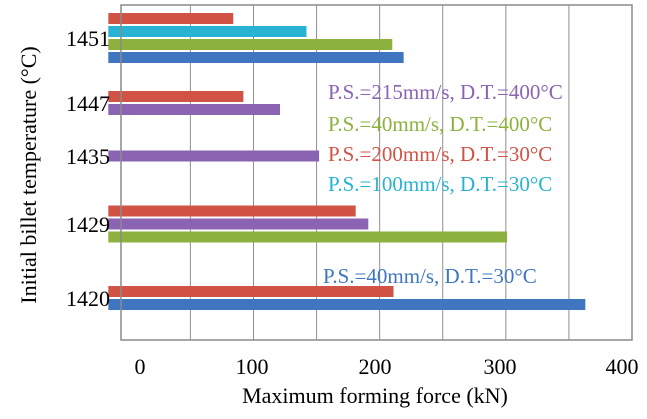 The image size is (647, 419). I want to click on y-tick-label-1447: 1447, so click(88, 103).